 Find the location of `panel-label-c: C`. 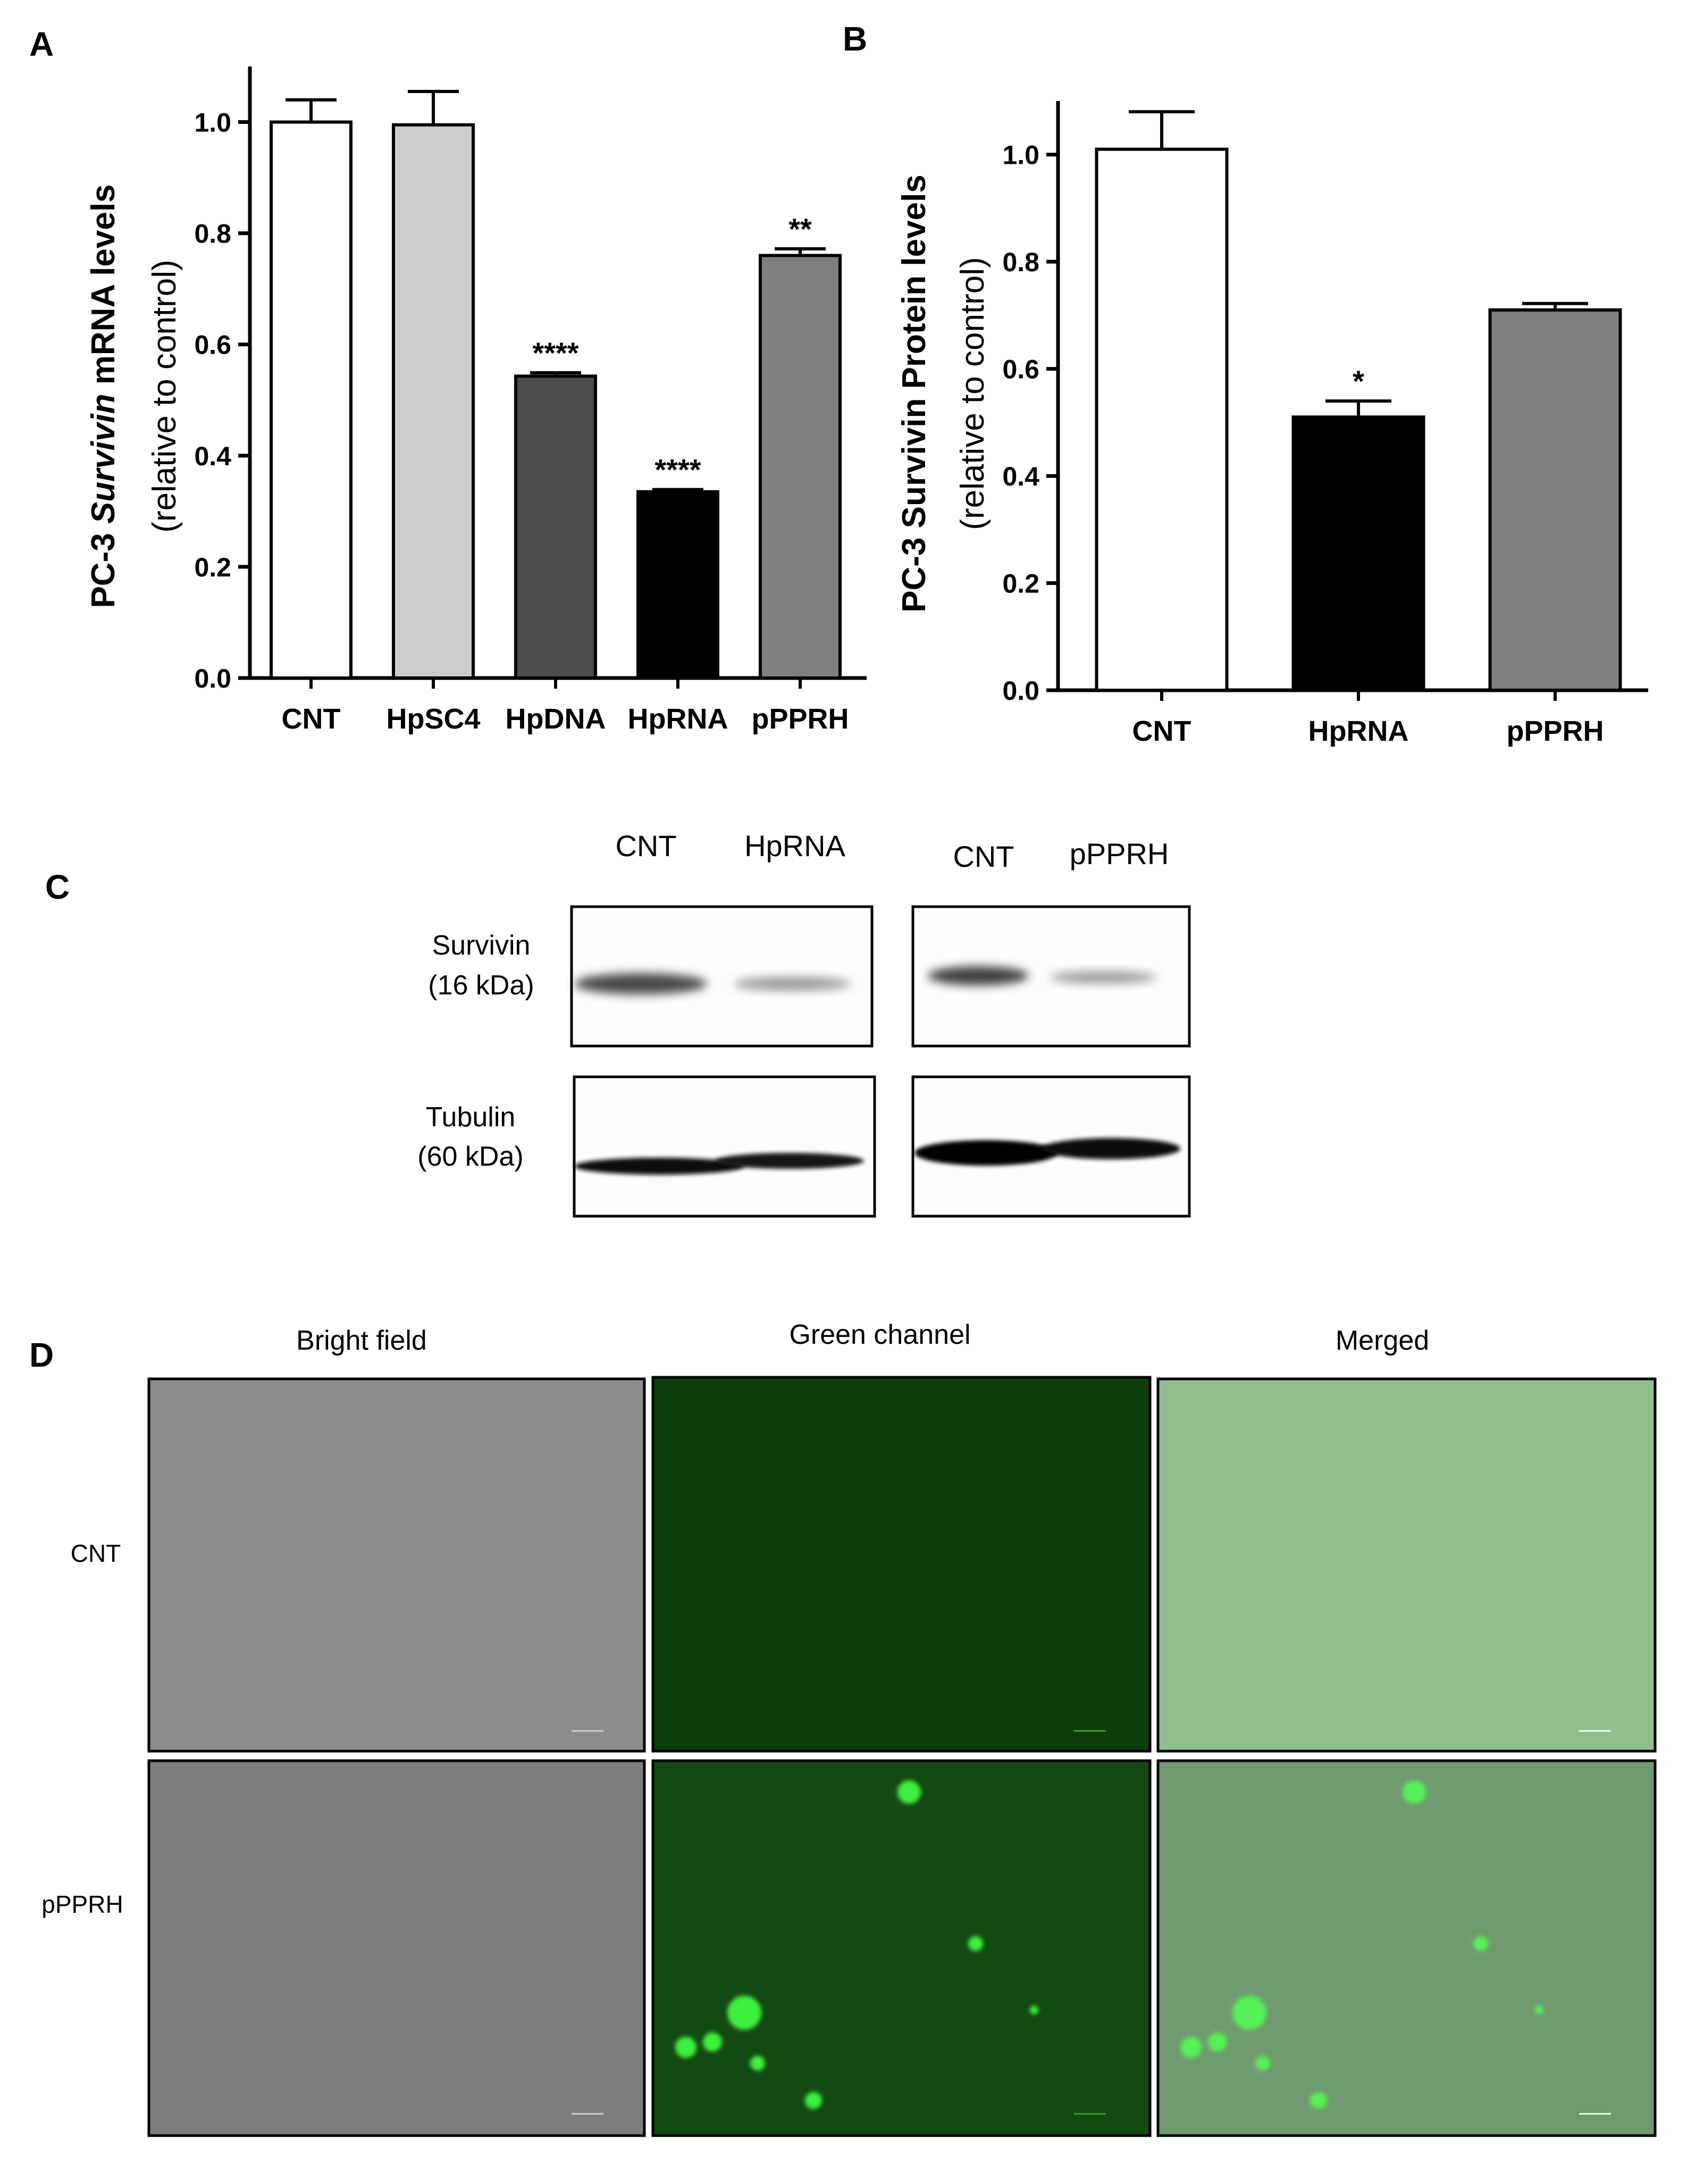

panel-label-c: C is located at coordinates (58, 887).